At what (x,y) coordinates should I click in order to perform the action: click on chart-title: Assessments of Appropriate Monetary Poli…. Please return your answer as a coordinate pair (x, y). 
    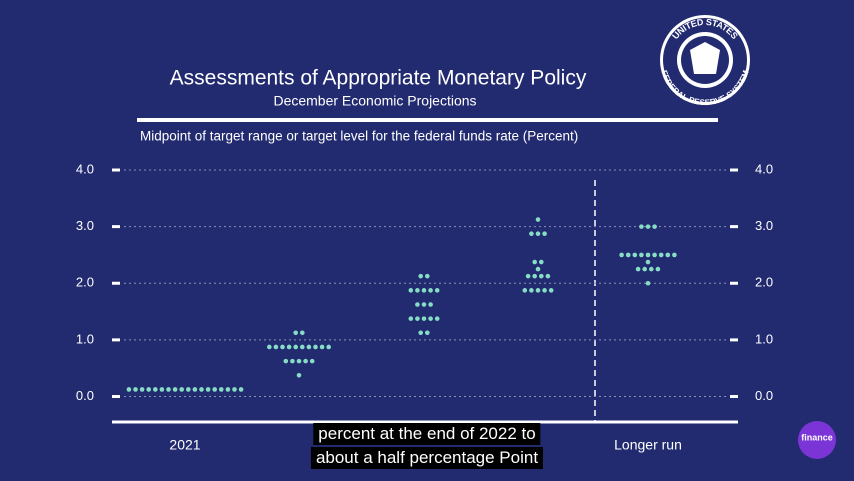
    Looking at the image, I should click on (378, 78).